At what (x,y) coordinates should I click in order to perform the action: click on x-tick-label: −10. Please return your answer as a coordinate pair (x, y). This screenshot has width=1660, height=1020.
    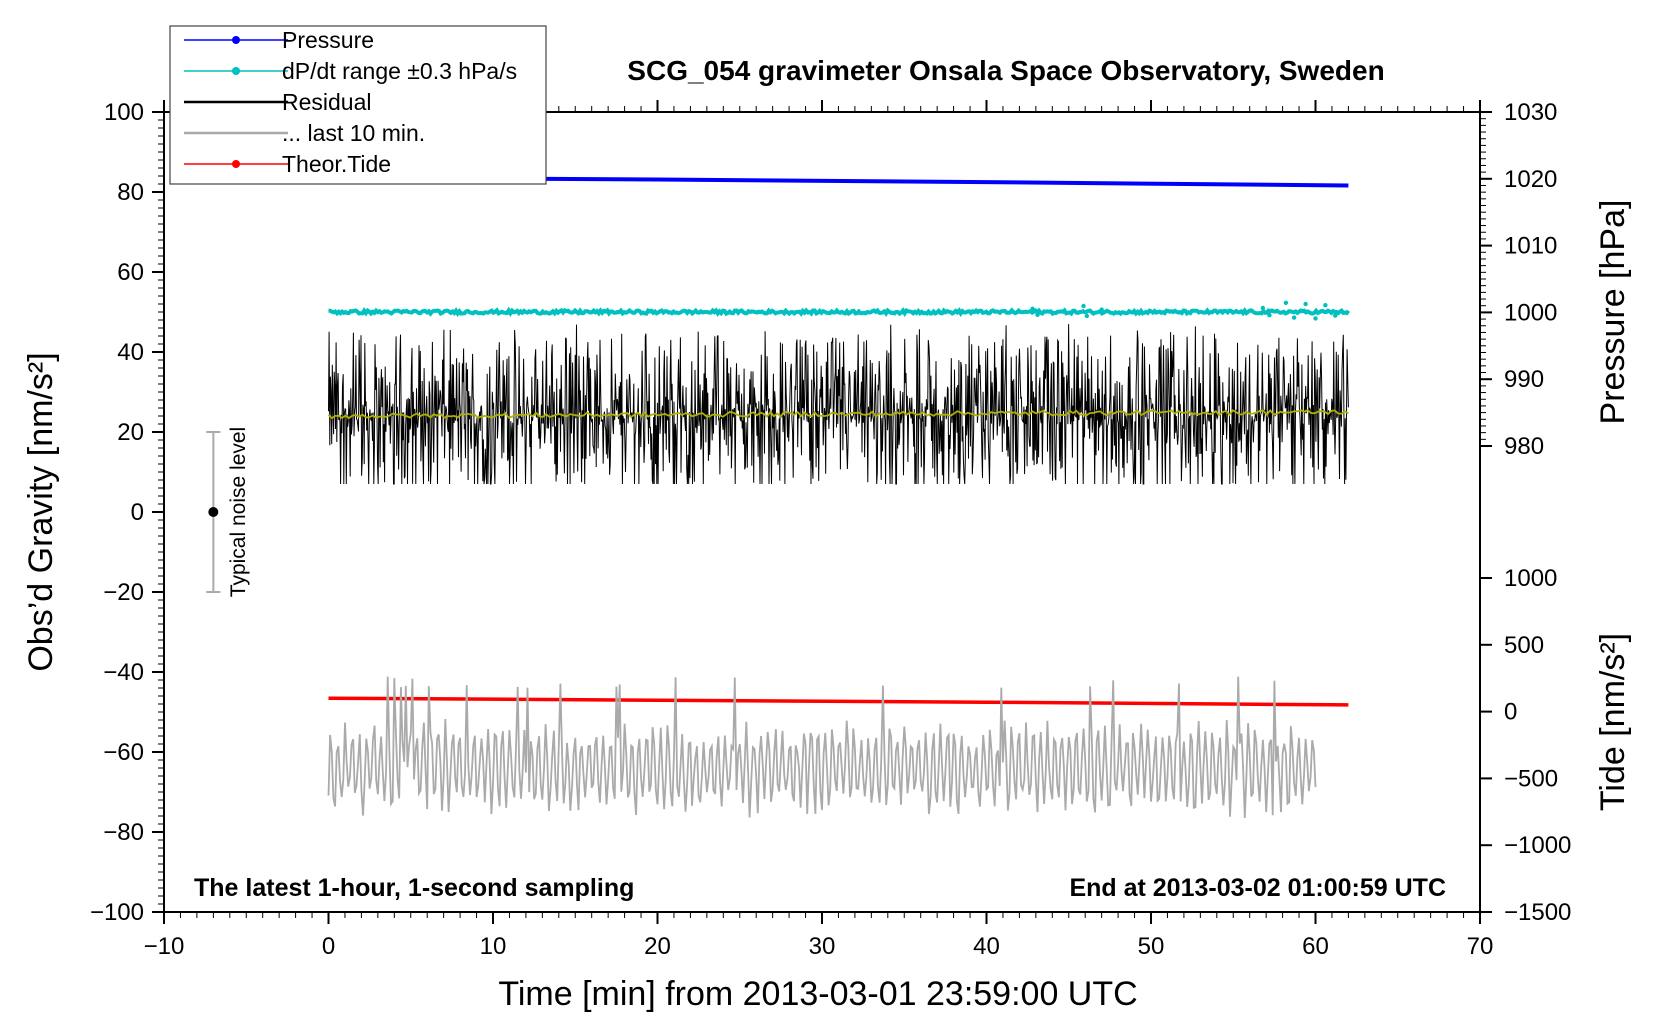
    Looking at the image, I should click on (164, 946).